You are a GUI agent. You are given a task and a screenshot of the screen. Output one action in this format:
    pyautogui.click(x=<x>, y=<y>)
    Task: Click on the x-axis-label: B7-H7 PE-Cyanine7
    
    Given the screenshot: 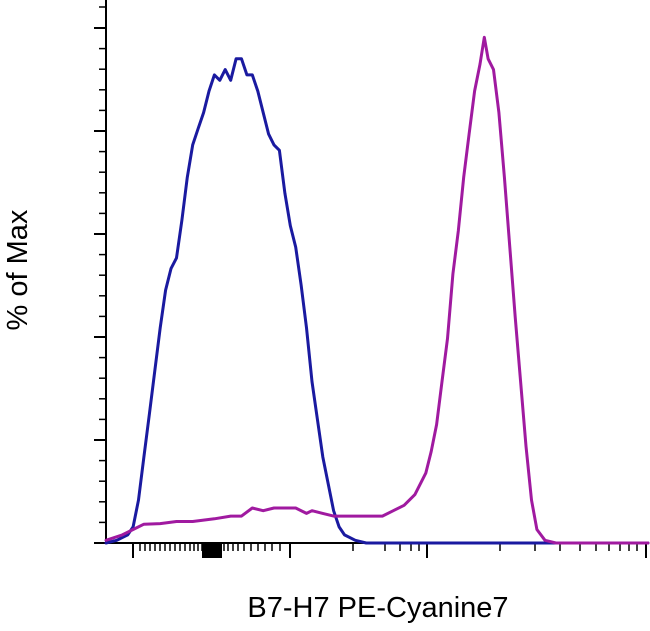 What is the action you would take?
    pyautogui.click(x=377, y=608)
    